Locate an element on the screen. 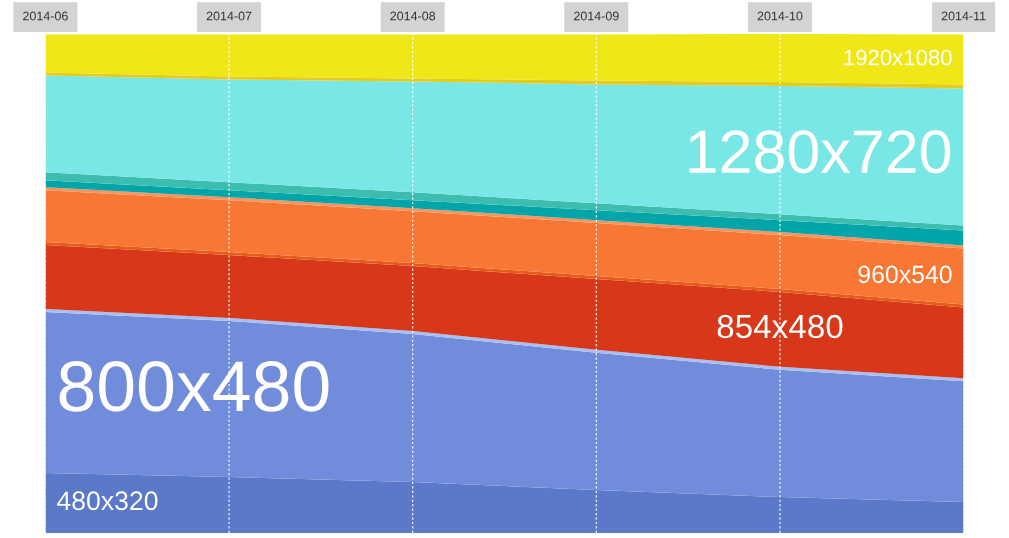 This screenshot has height=538, width=1009. series-label: 1920x1080 is located at coordinates (898, 57).